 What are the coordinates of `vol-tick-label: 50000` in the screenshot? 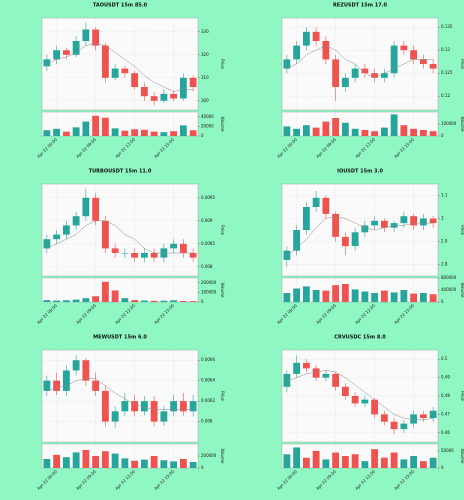 It's located at (447, 450).